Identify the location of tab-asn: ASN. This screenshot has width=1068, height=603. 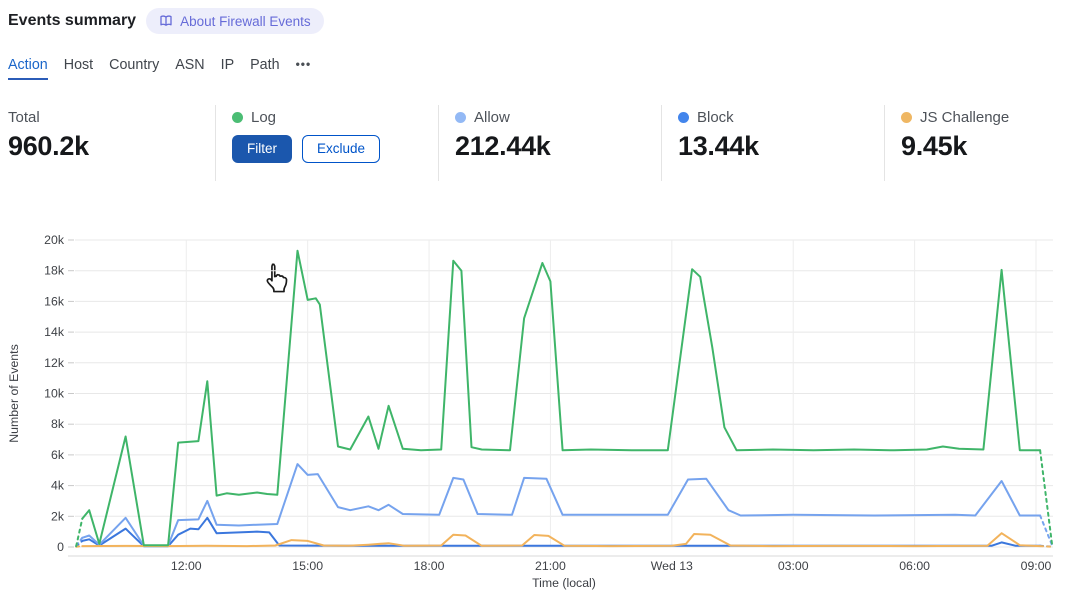
(190, 65).